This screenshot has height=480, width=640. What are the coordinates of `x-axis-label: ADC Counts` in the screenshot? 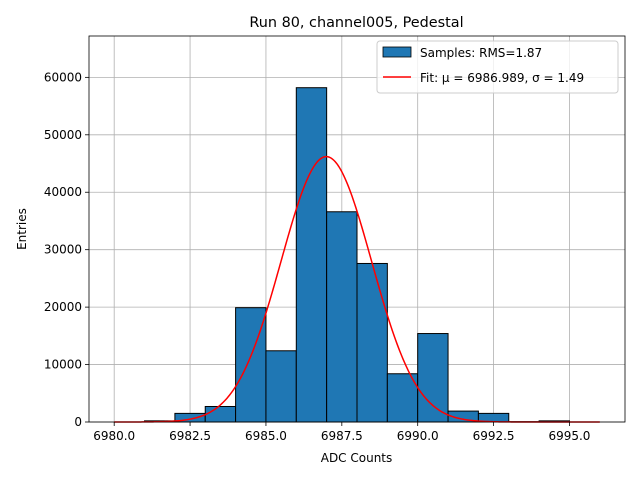 It's located at (357, 458).